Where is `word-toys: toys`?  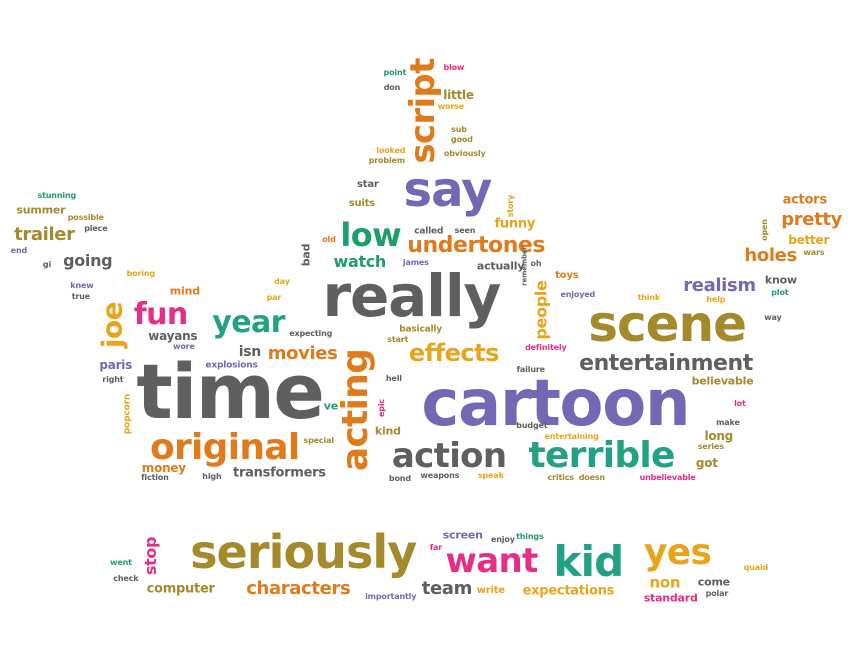 word-toys: toys is located at coordinates (567, 275).